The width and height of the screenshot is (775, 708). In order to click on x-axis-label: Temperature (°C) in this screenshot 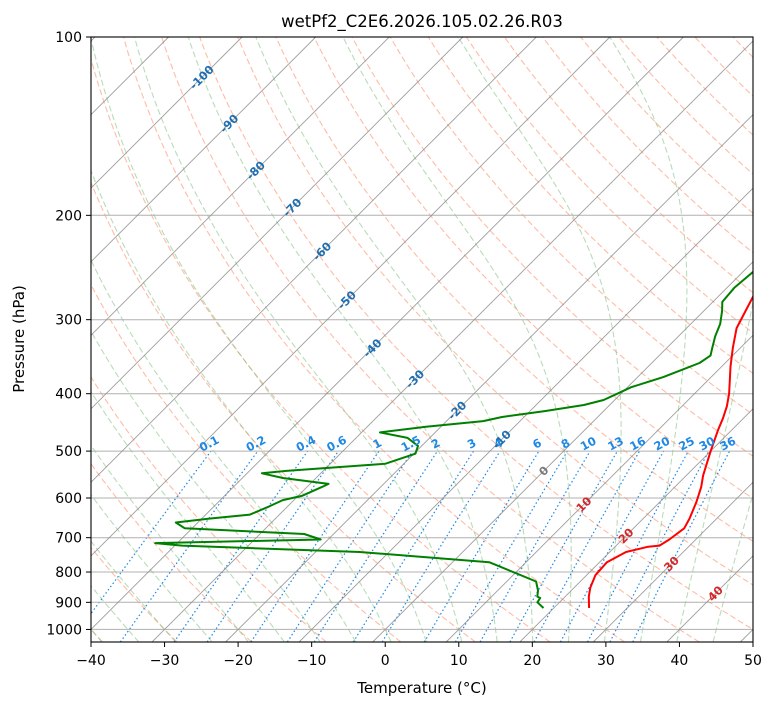, I will do `click(421, 688)`.